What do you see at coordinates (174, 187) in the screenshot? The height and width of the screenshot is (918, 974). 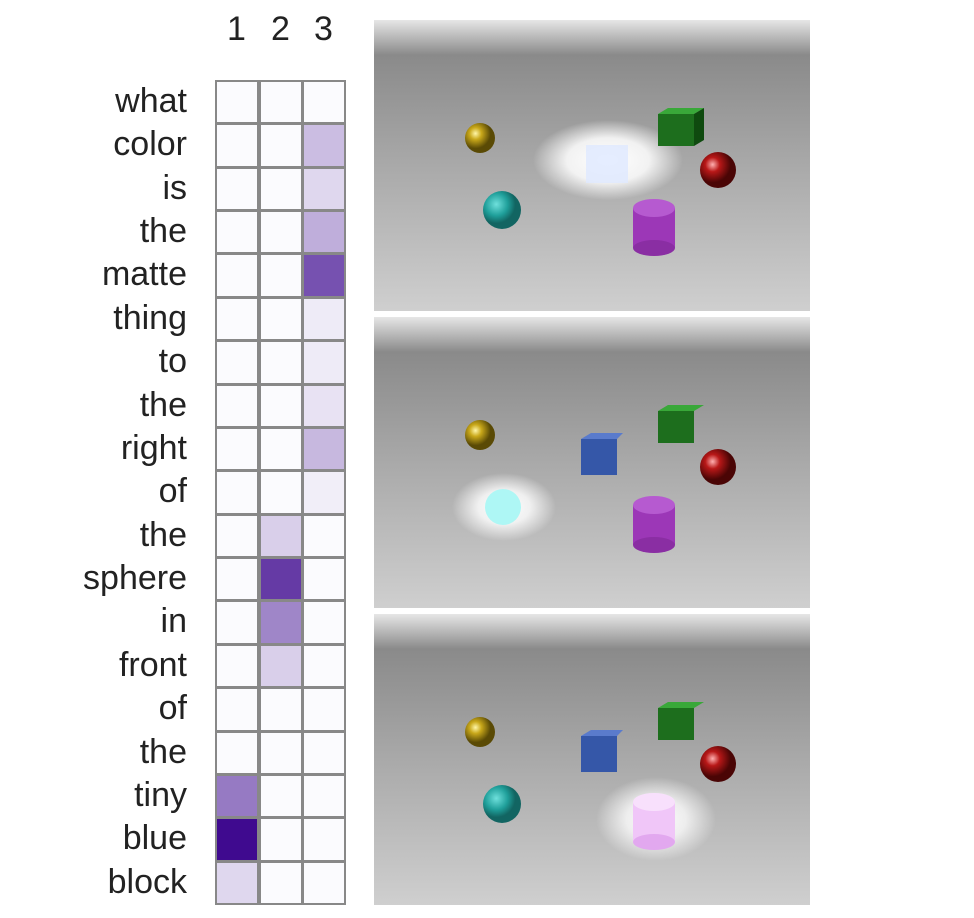 I see `word-label: is` at bounding box center [174, 187].